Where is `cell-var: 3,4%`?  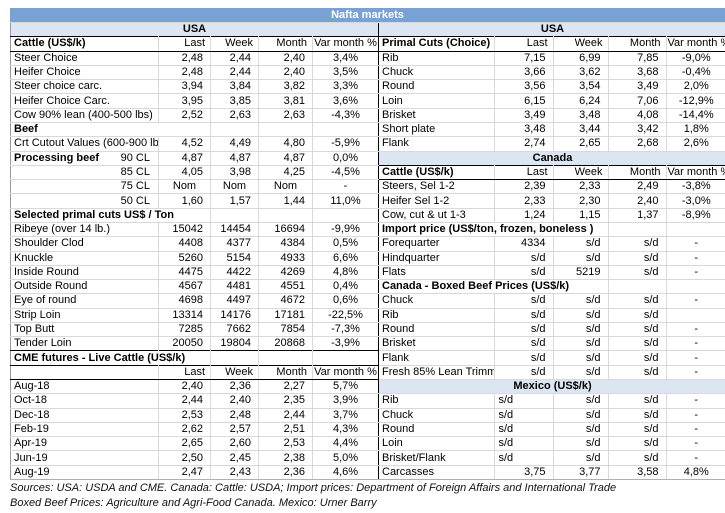 cell-var: 3,4% is located at coordinates (345, 58).